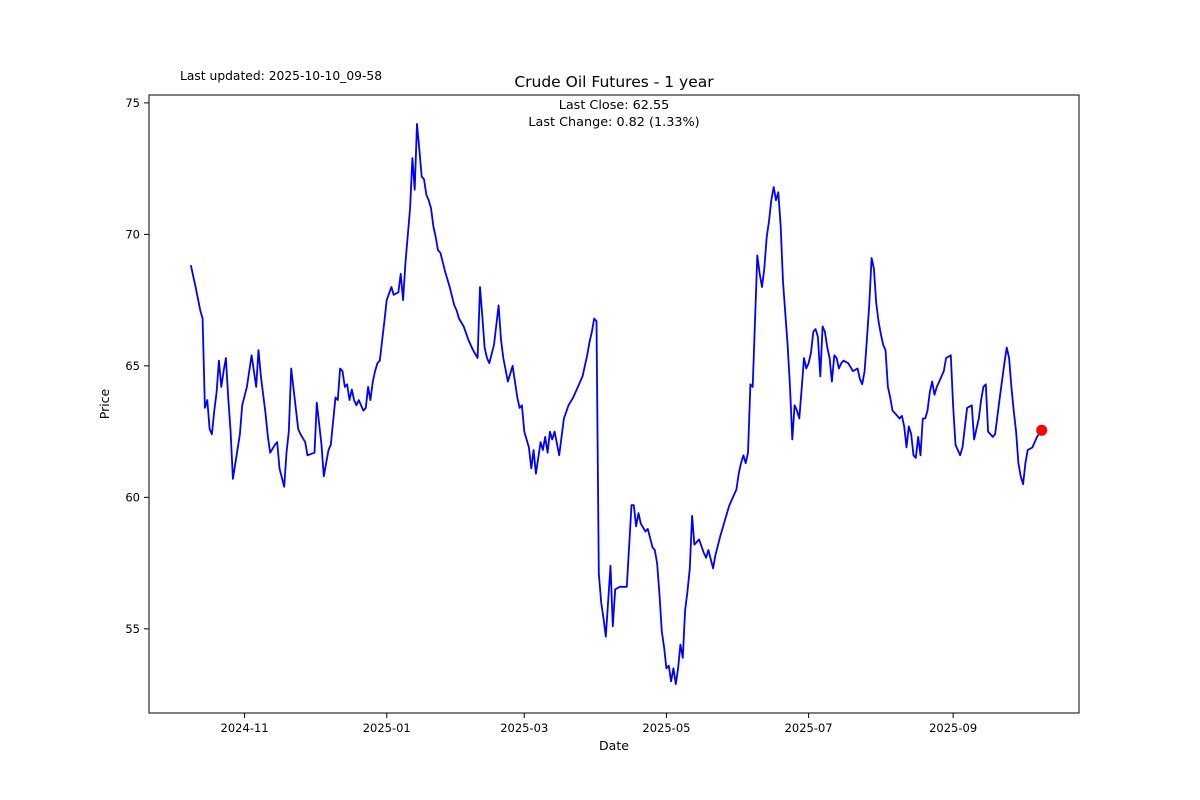 The image size is (1200, 800). What do you see at coordinates (245, 728) in the screenshot?
I see `x-tick-label: 2024-11` at bounding box center [245, 728].